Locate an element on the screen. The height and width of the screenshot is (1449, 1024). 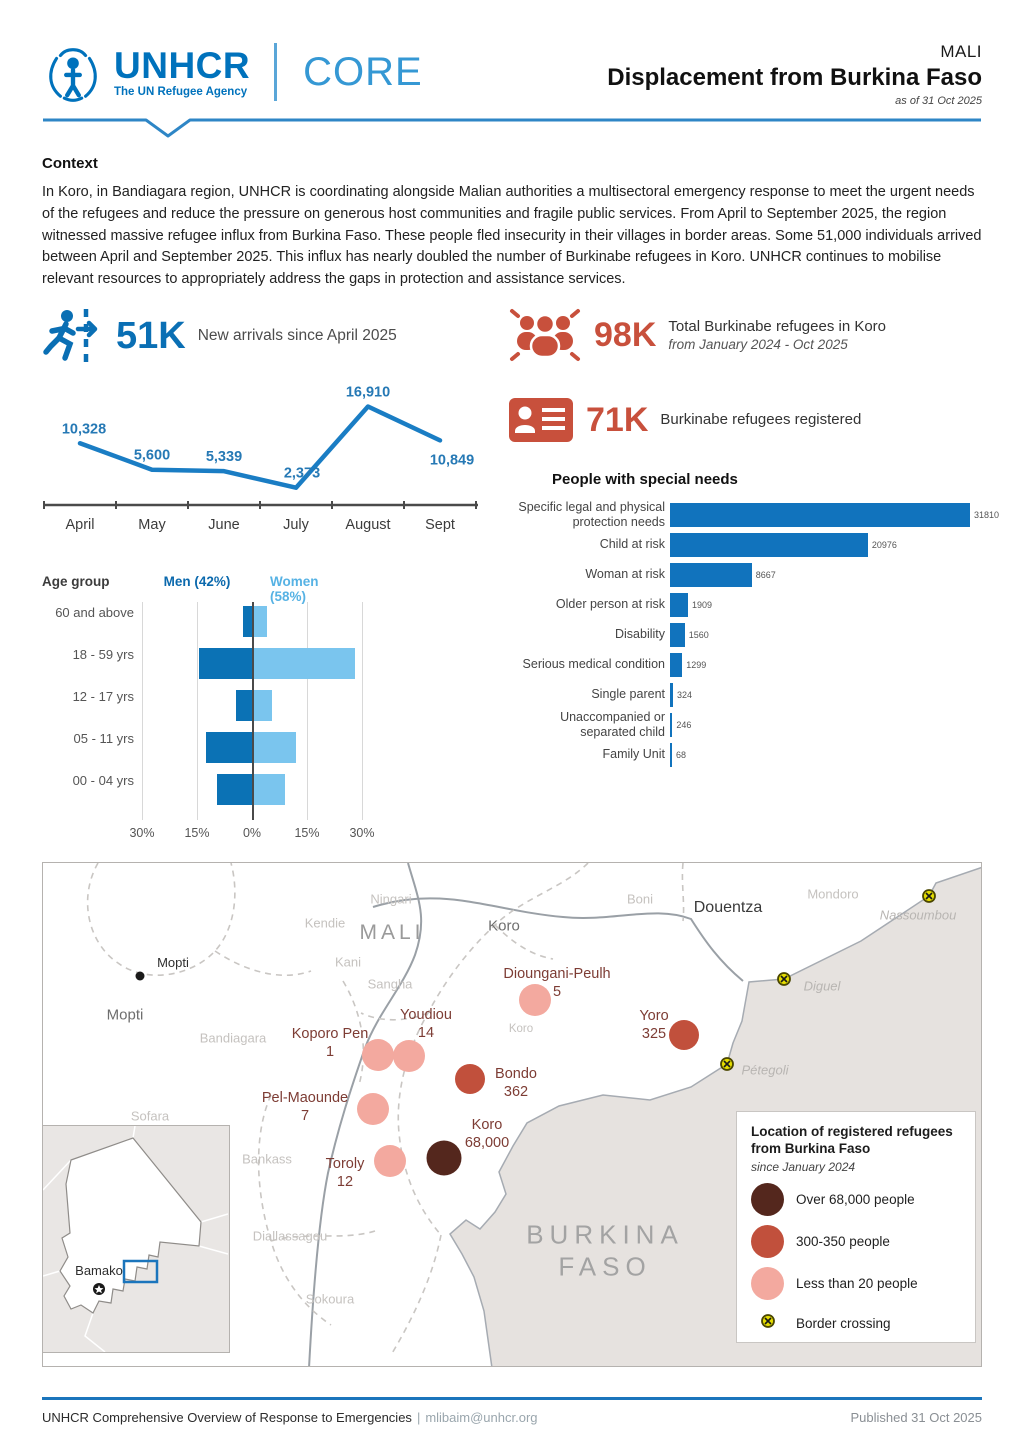
refugee-location-label: Toroly 12 is located at coordinates (345, 1173).